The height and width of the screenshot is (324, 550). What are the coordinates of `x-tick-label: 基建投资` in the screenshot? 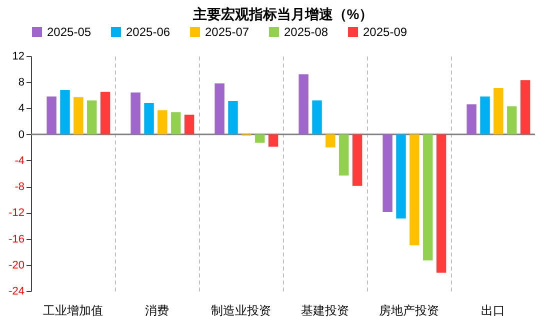 It's located at (325, 311).